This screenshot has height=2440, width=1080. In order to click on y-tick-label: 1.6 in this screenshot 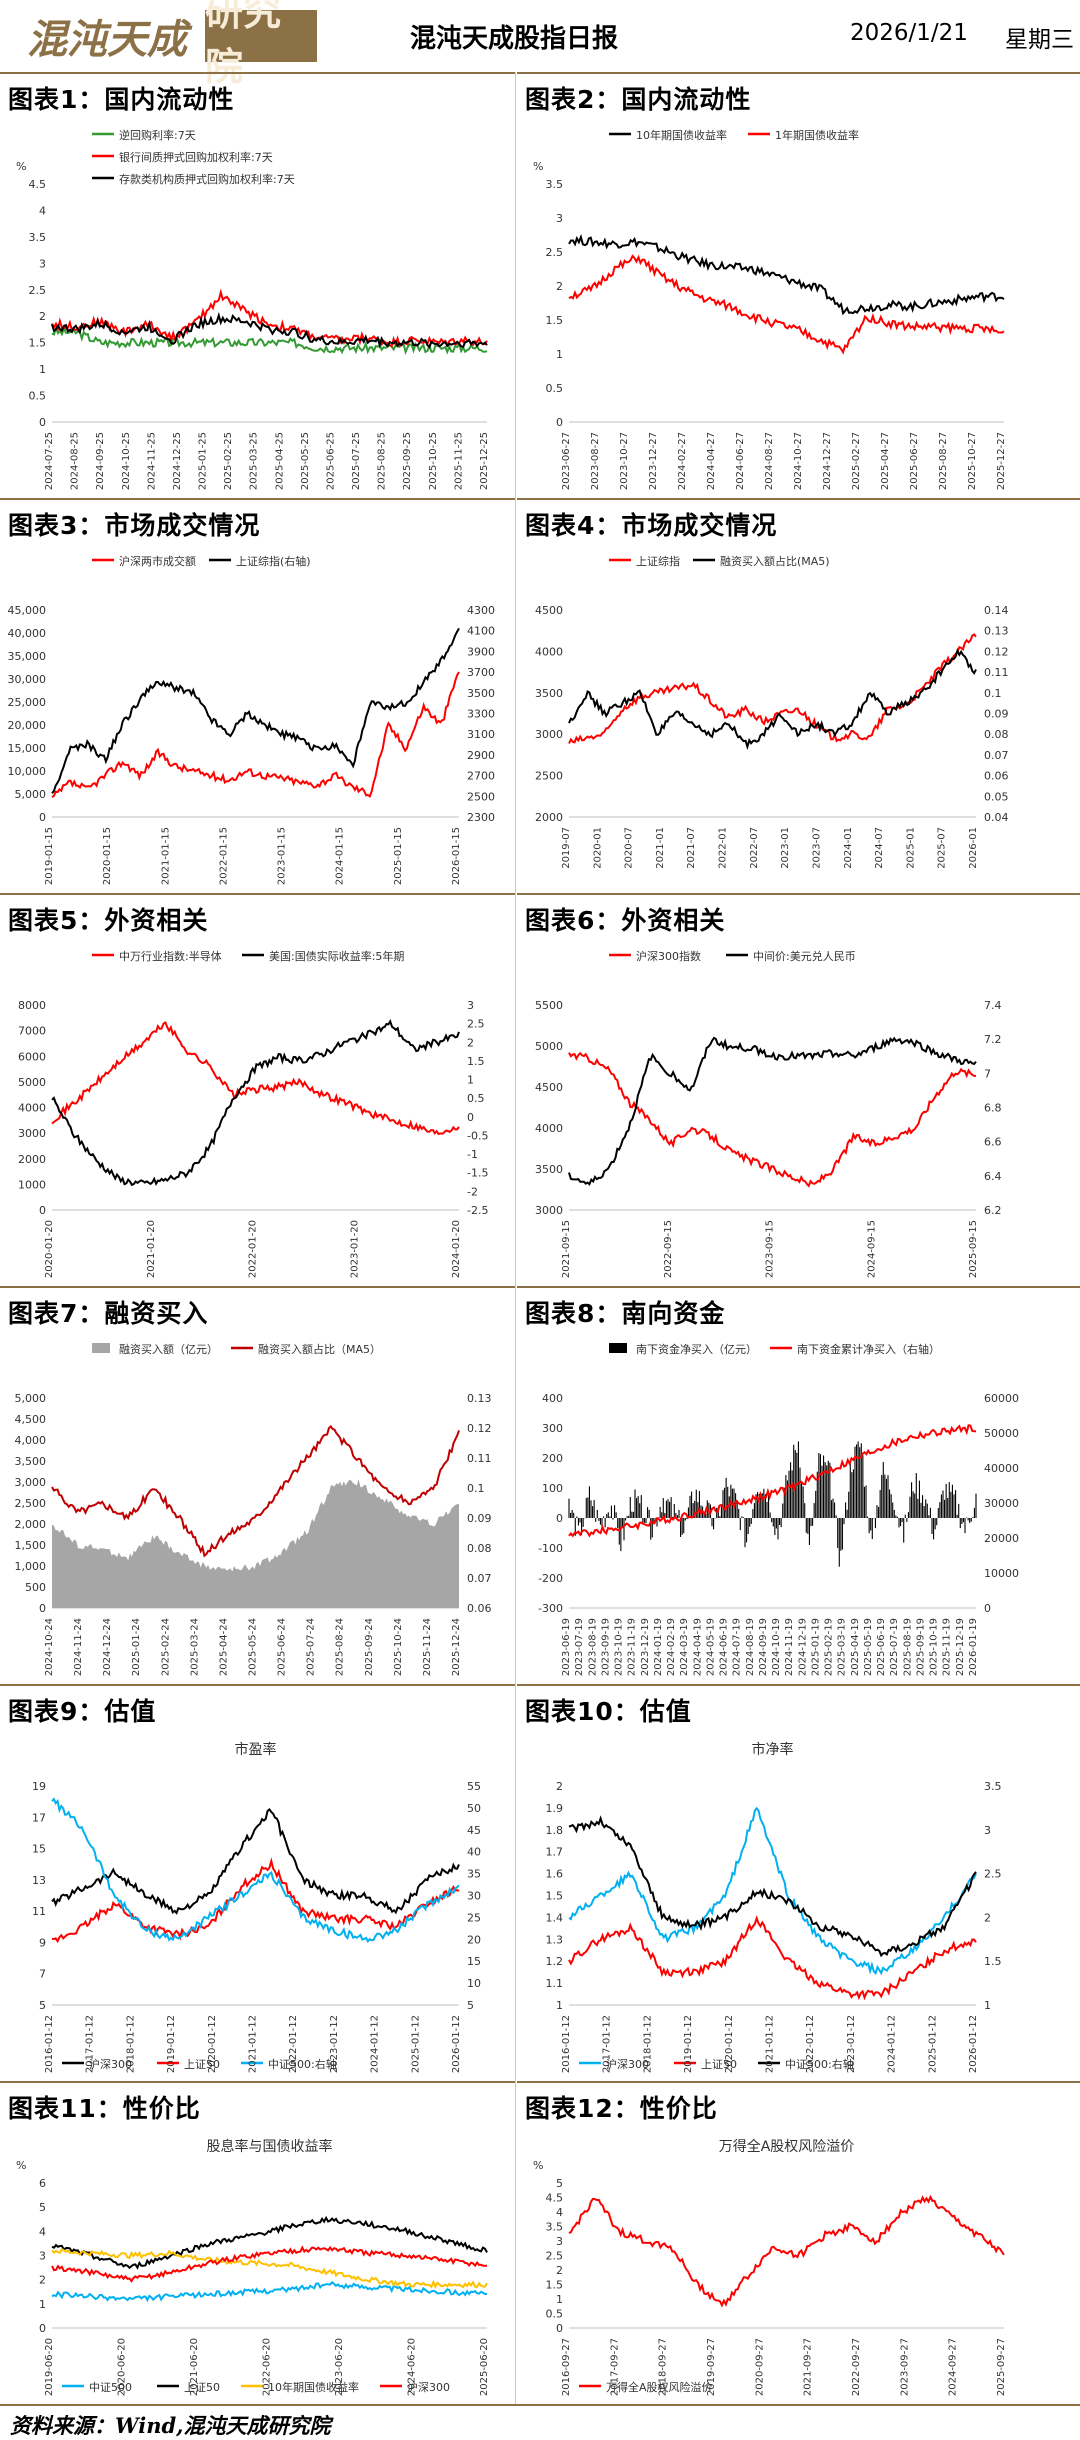, I will do `click(555, 1874)`.